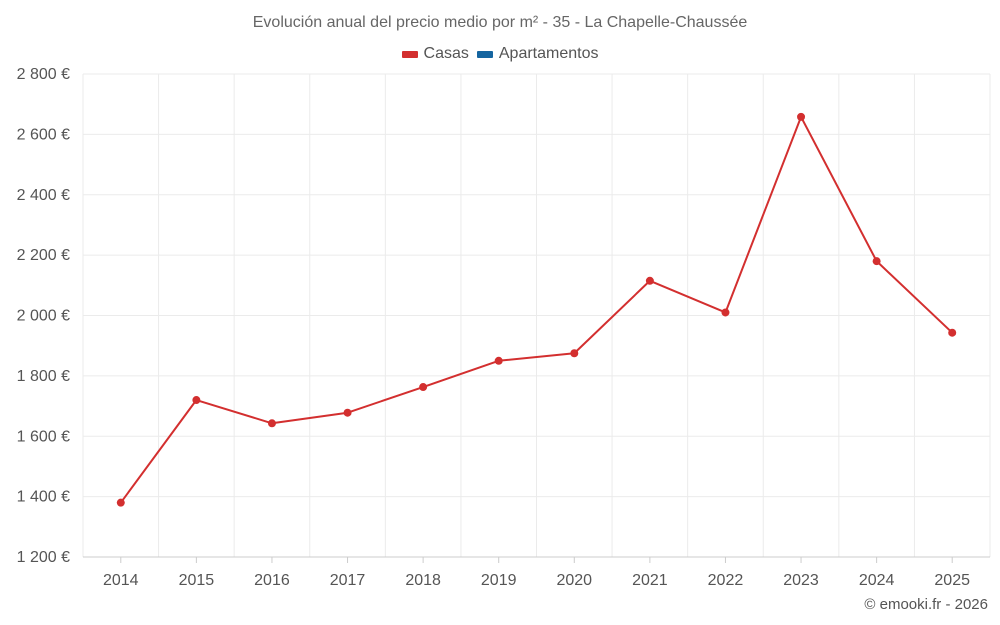  I want to click on y-tick-label: 1 200 €, so click(43, 557).